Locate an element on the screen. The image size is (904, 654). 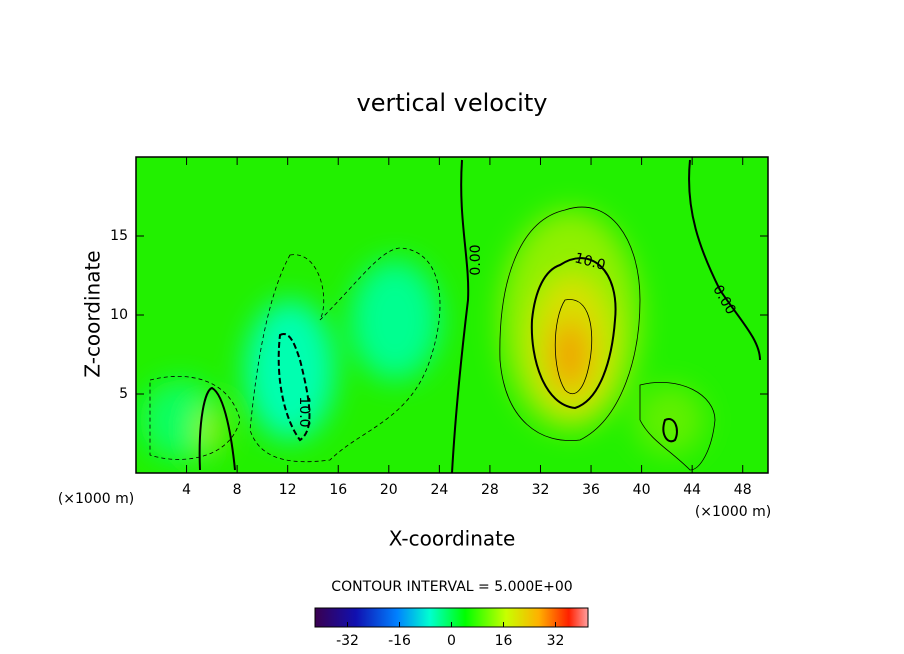
colorbar-title: CONTOUR INTERVAL = 5.000E+00 is located at coordinates (451, 587).